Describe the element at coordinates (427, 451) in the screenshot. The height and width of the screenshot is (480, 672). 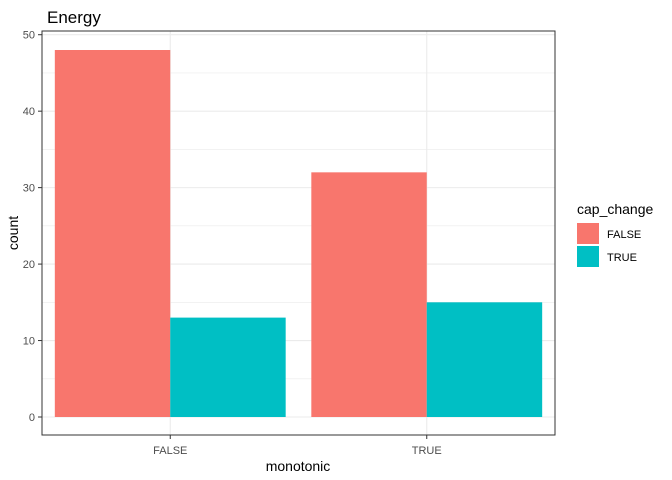
I see `x-tick-label: TRUE` at that location.